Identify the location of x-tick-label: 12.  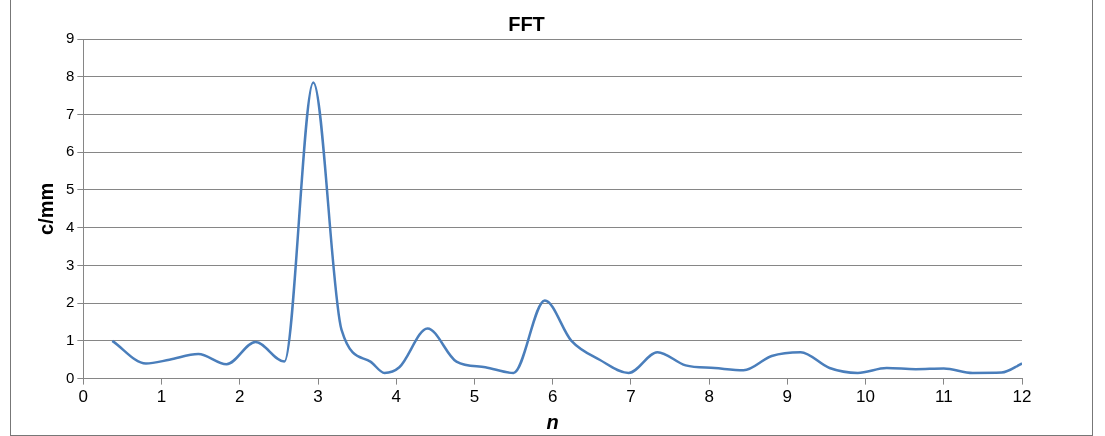
(1022, 397).